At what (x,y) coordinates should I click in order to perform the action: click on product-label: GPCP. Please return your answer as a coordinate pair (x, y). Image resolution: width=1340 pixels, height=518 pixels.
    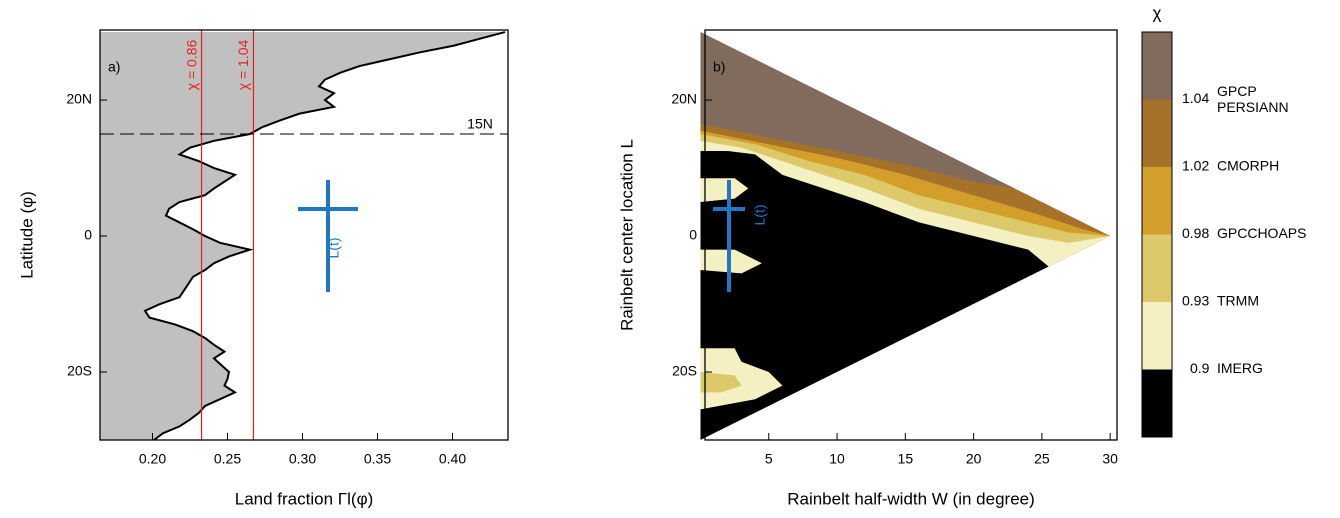
    Looking at the image, I should click on (1237, 91).